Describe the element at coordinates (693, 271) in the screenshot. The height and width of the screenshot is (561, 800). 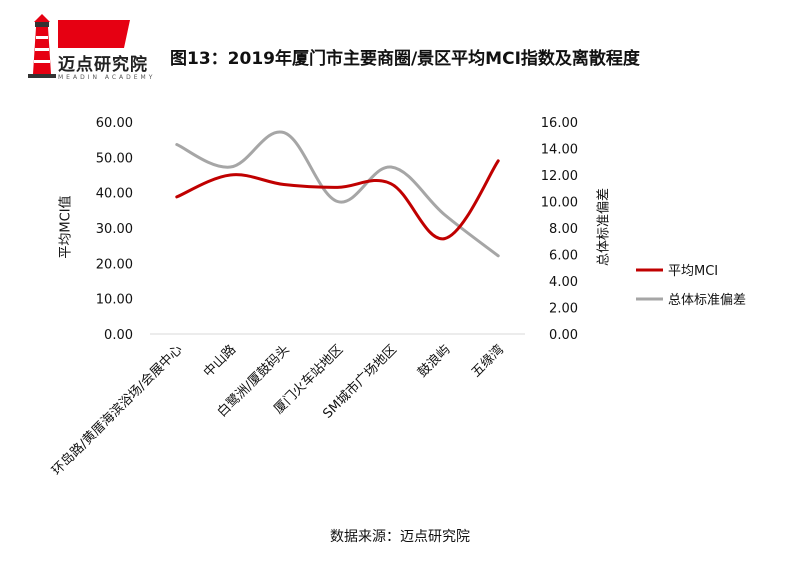
I see `legend-label: 平均MCI` at that location.